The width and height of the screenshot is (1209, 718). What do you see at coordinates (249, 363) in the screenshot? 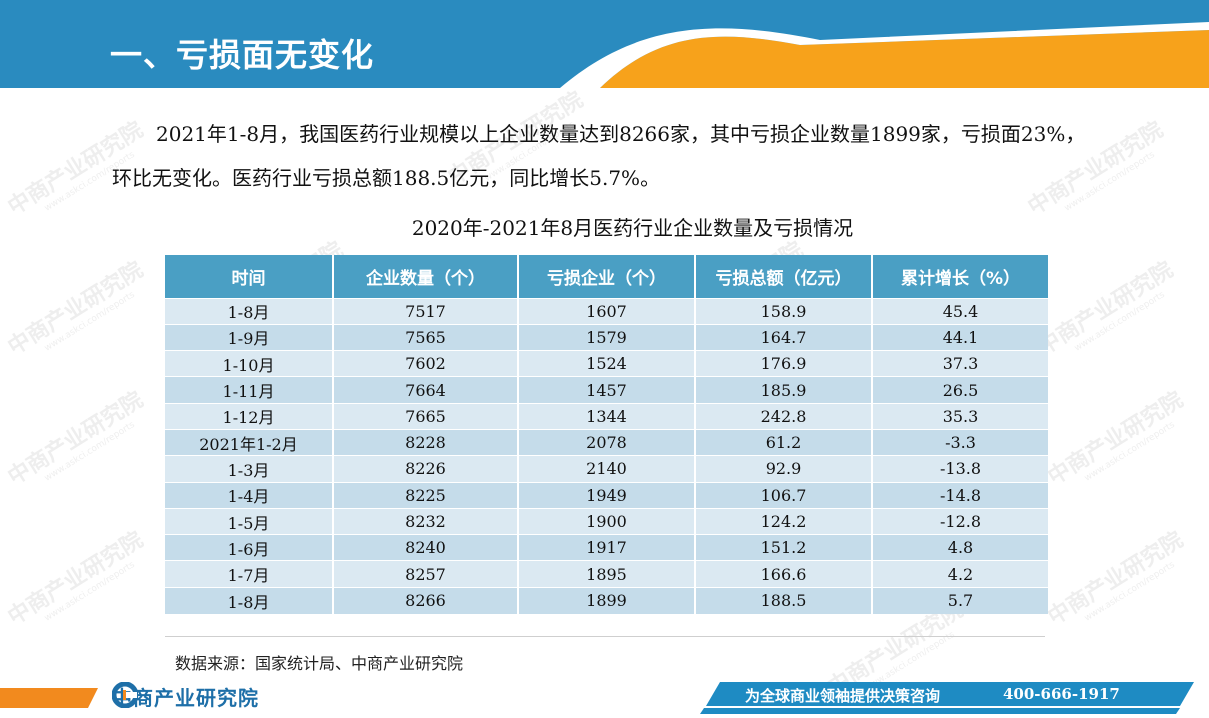
I see `table-cell: 1-10月` at bounding box center [249, 363].